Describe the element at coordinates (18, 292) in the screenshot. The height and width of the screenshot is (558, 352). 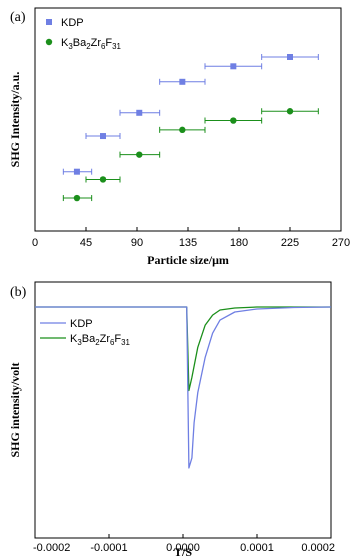
I see `panel-label-b: (b)` at that location.